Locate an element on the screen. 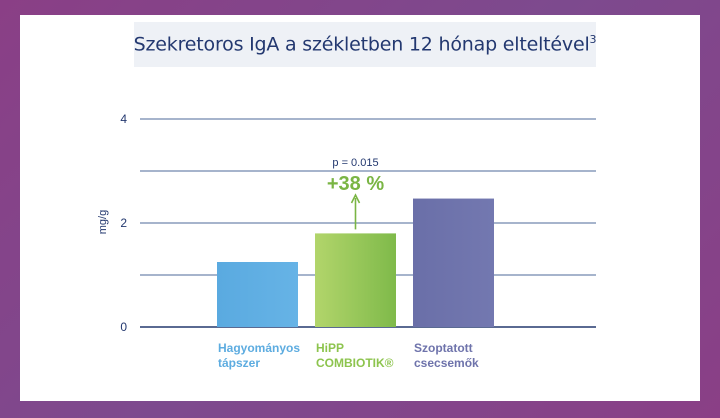 This screenshot has width=720, height=418. x-tick-label: HiPP is located at coordinates (330, 348).